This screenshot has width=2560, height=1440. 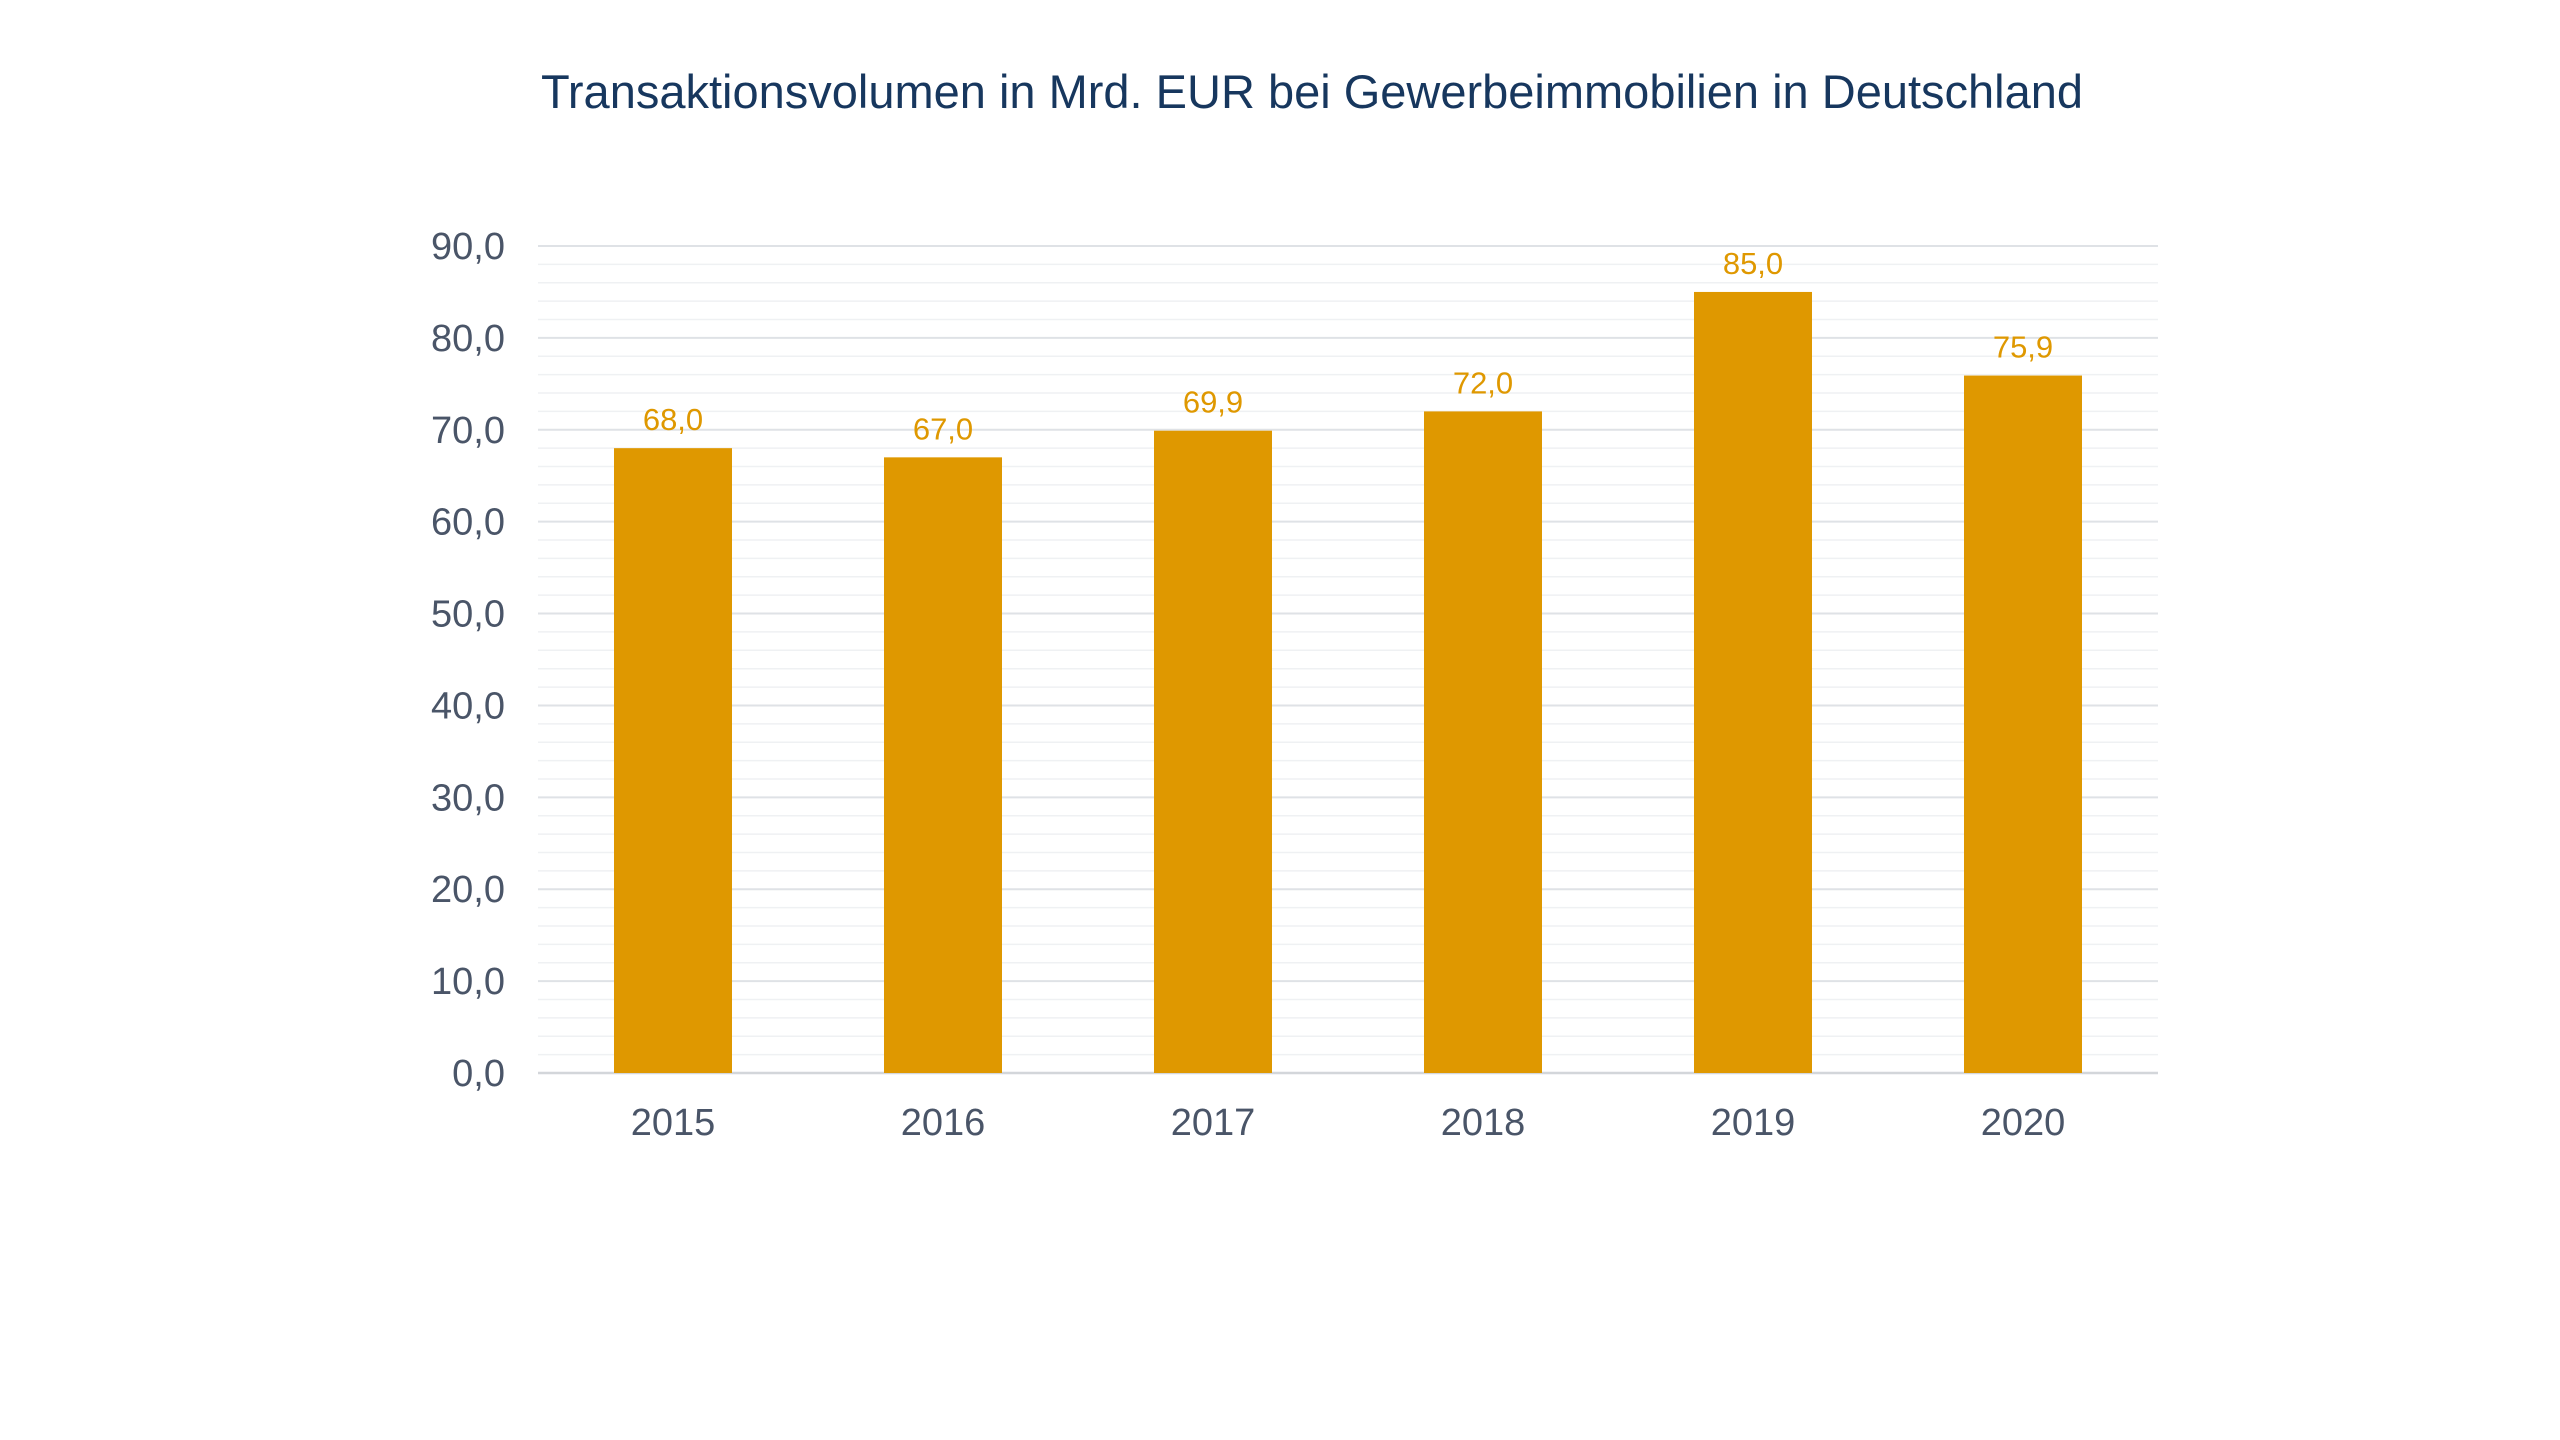 I want to click on data-label: 72,0, so click(x=1483, y=382).